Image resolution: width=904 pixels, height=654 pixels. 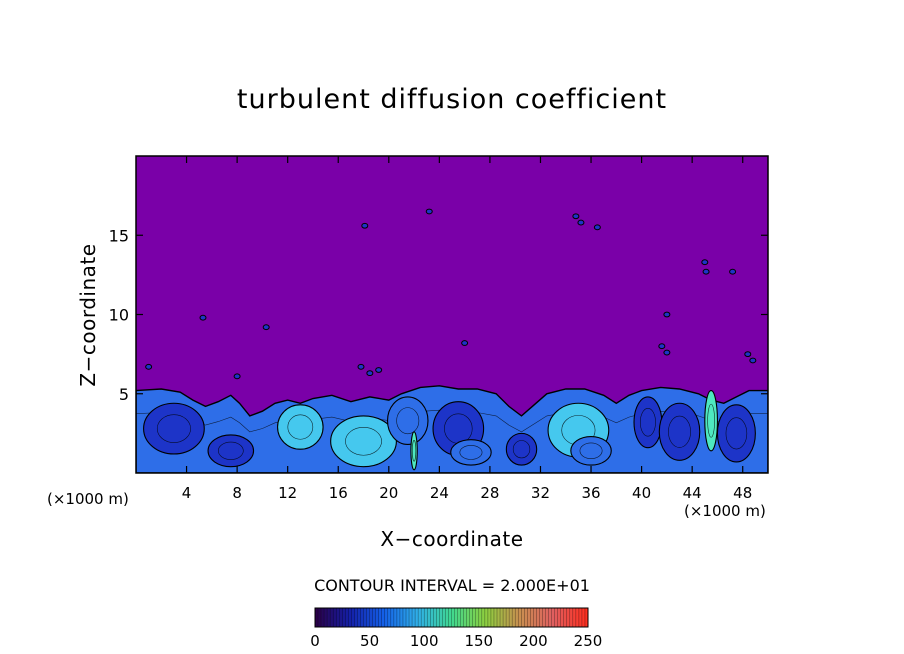 I want to click on y-tick-label: 5, so click(x=124, y=394).